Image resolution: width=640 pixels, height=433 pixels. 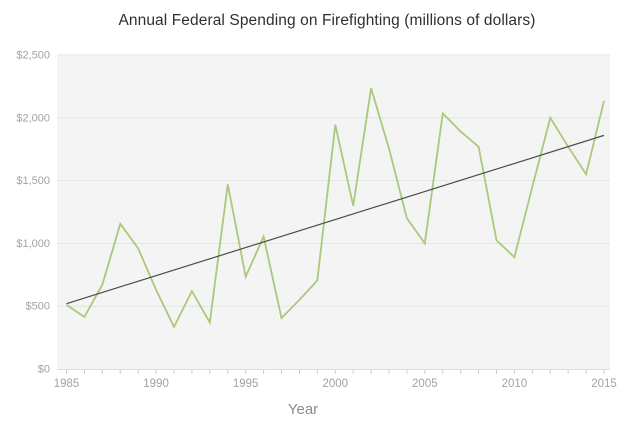 I want to click on x-axis-label-2005: 2005, so click(x=425, y=384).